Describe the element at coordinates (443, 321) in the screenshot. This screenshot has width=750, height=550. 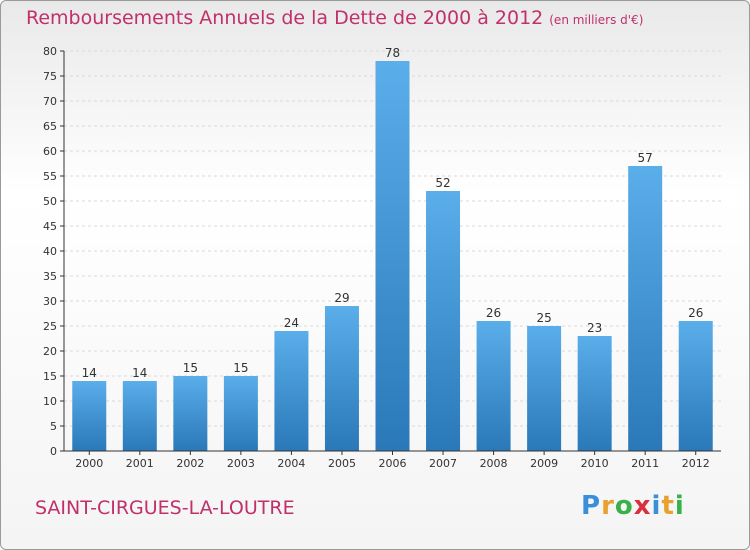
I see `bar-2007` at that location.